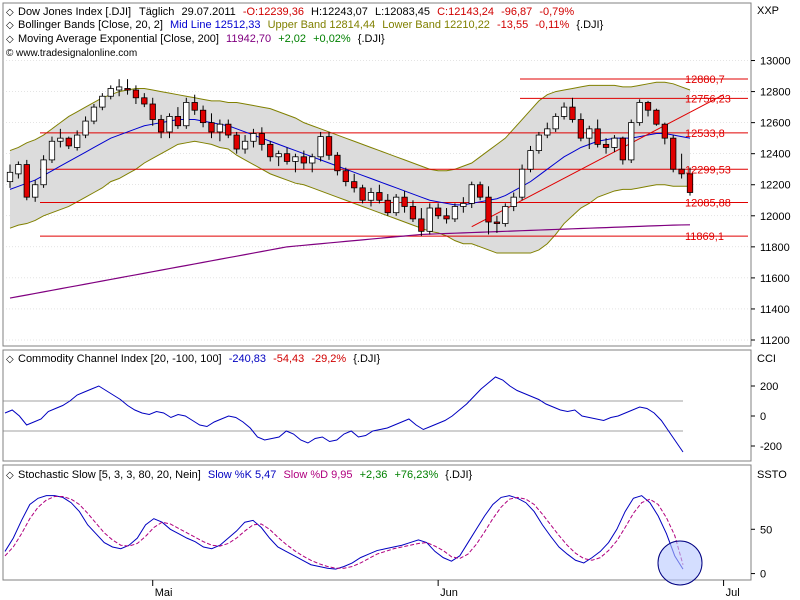  I want to click on sto-pane-label: SSTO, so click(772, 475).